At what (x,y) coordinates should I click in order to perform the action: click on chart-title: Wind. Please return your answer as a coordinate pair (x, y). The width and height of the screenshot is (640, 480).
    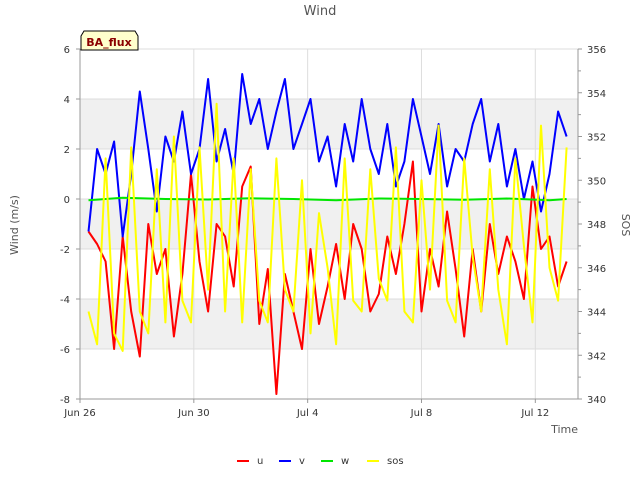
    Looking at the image, I should click on (320, 11).